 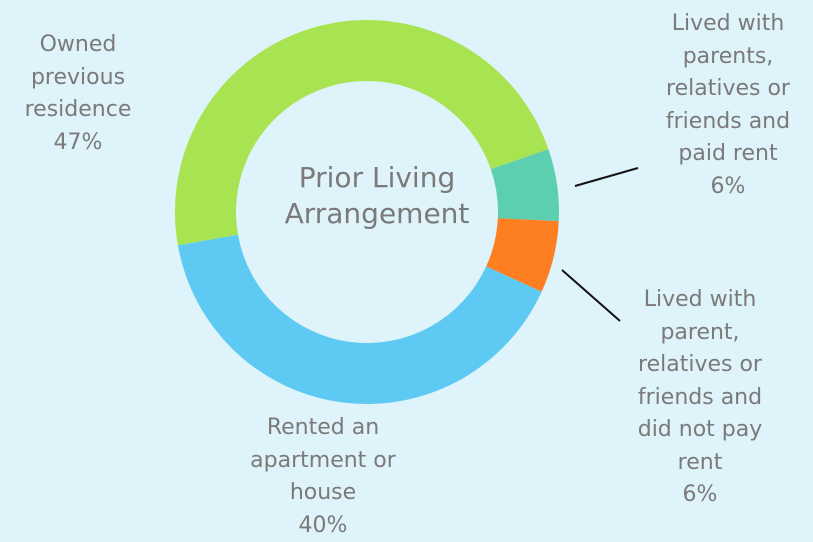 What do you see at coordinates (78, 77) in the screenshot?
I see `category-label: Owned previous residence` at bounding box center [78, 77].